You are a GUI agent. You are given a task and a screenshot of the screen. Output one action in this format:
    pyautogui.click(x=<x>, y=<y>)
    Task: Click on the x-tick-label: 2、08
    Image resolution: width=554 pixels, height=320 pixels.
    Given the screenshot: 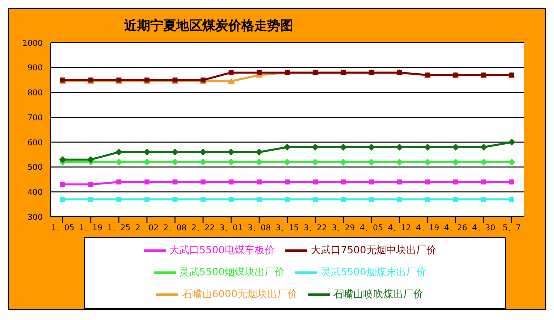 What is the action you would take?
    pyautogui.click(x=175, y=228)
    